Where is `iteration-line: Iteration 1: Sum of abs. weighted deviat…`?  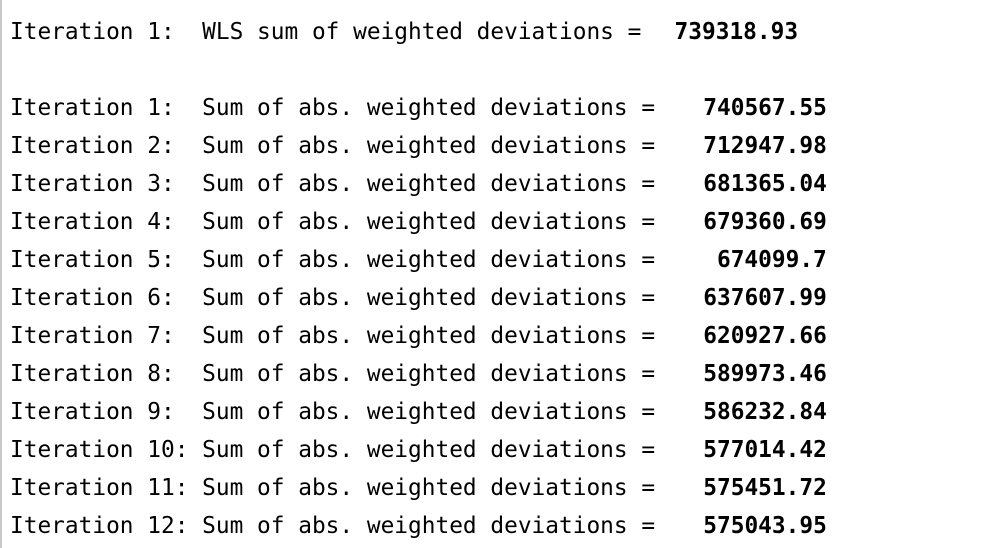
iteration-line: Iteration 1: Sum of abs. weighted deviat… is located at coordinates (418, 108).